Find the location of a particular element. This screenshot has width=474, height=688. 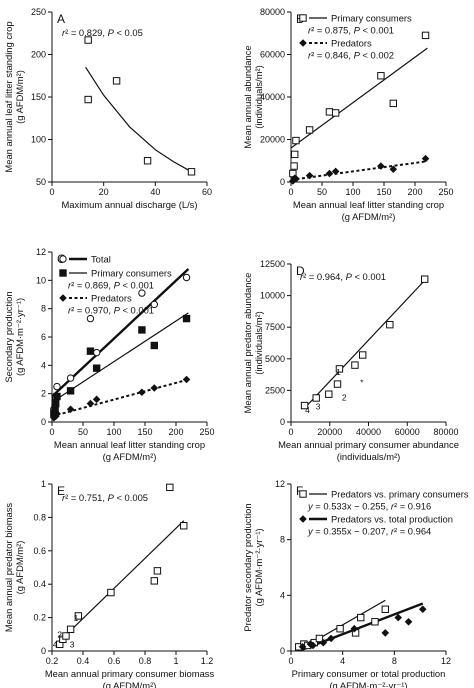

y-tick-label: 80000 is located at coordinates (272, 12).